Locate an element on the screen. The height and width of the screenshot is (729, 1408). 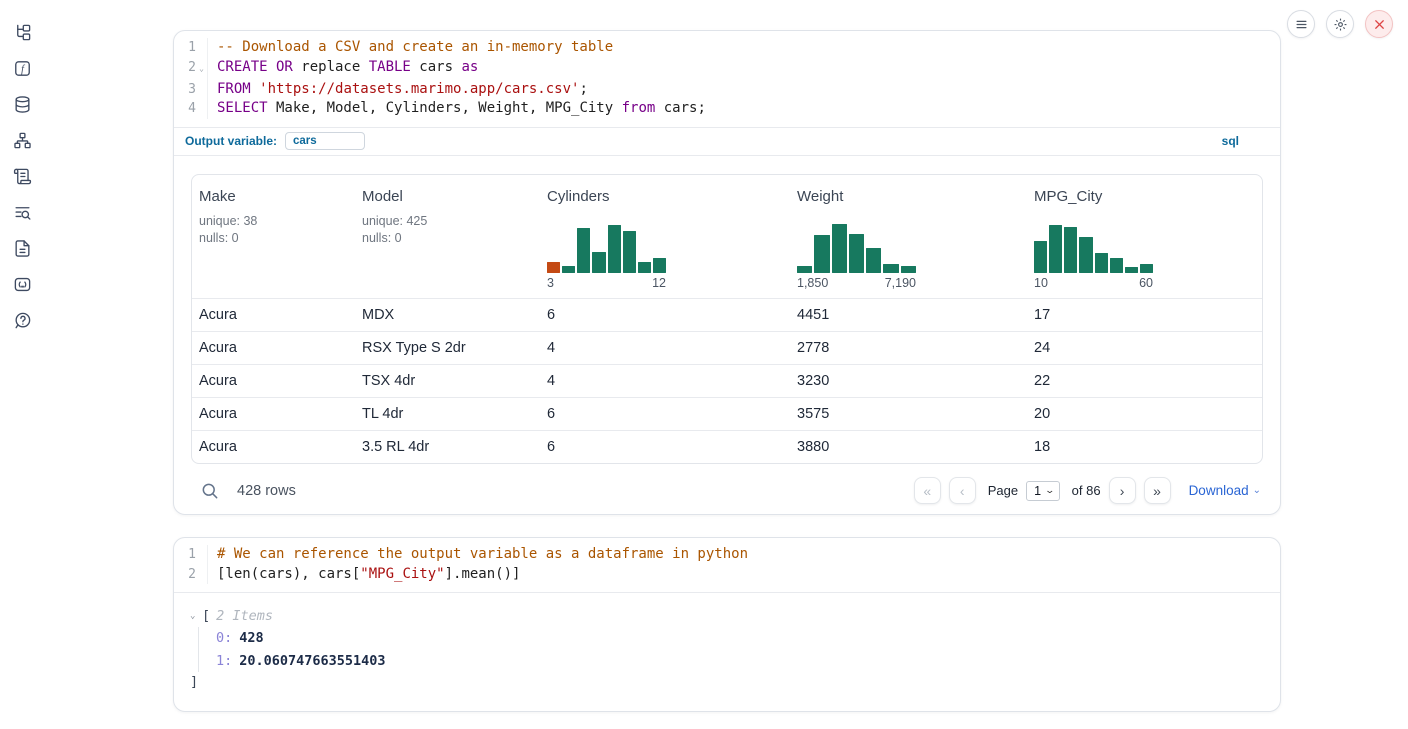
column-name: Weight is located at coordinates (820, 196).